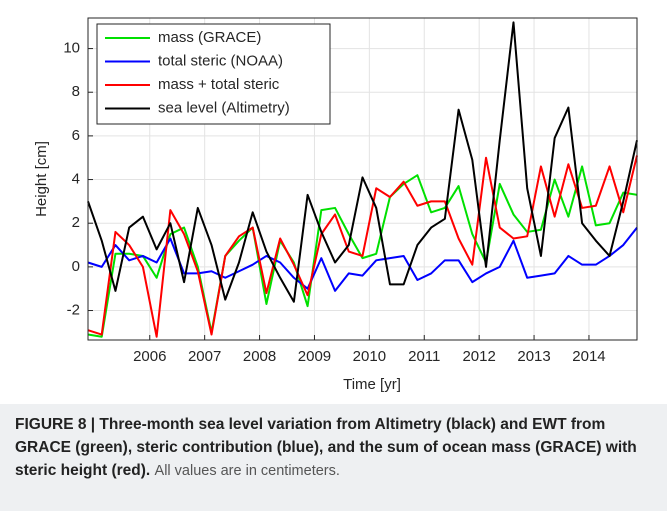 This screenshot has width=667, height=511. Describe the element at coordinates (41, 179) in the screenshot. I see `y-axis-label: Height [cm]` at that location.